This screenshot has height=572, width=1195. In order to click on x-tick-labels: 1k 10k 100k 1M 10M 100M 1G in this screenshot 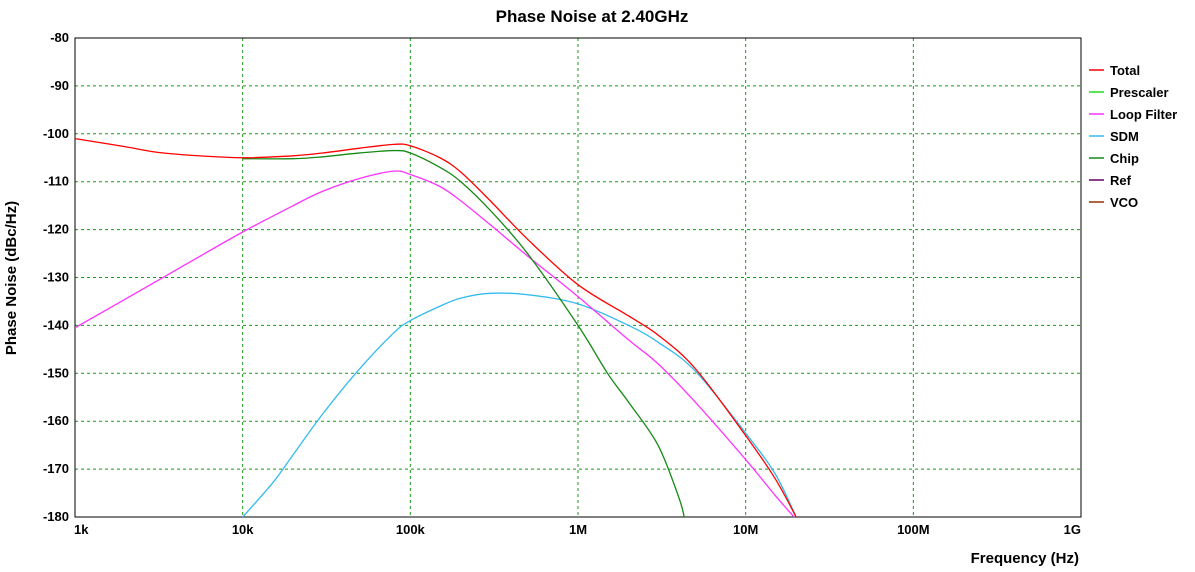, I will do `click(577, 529)`.